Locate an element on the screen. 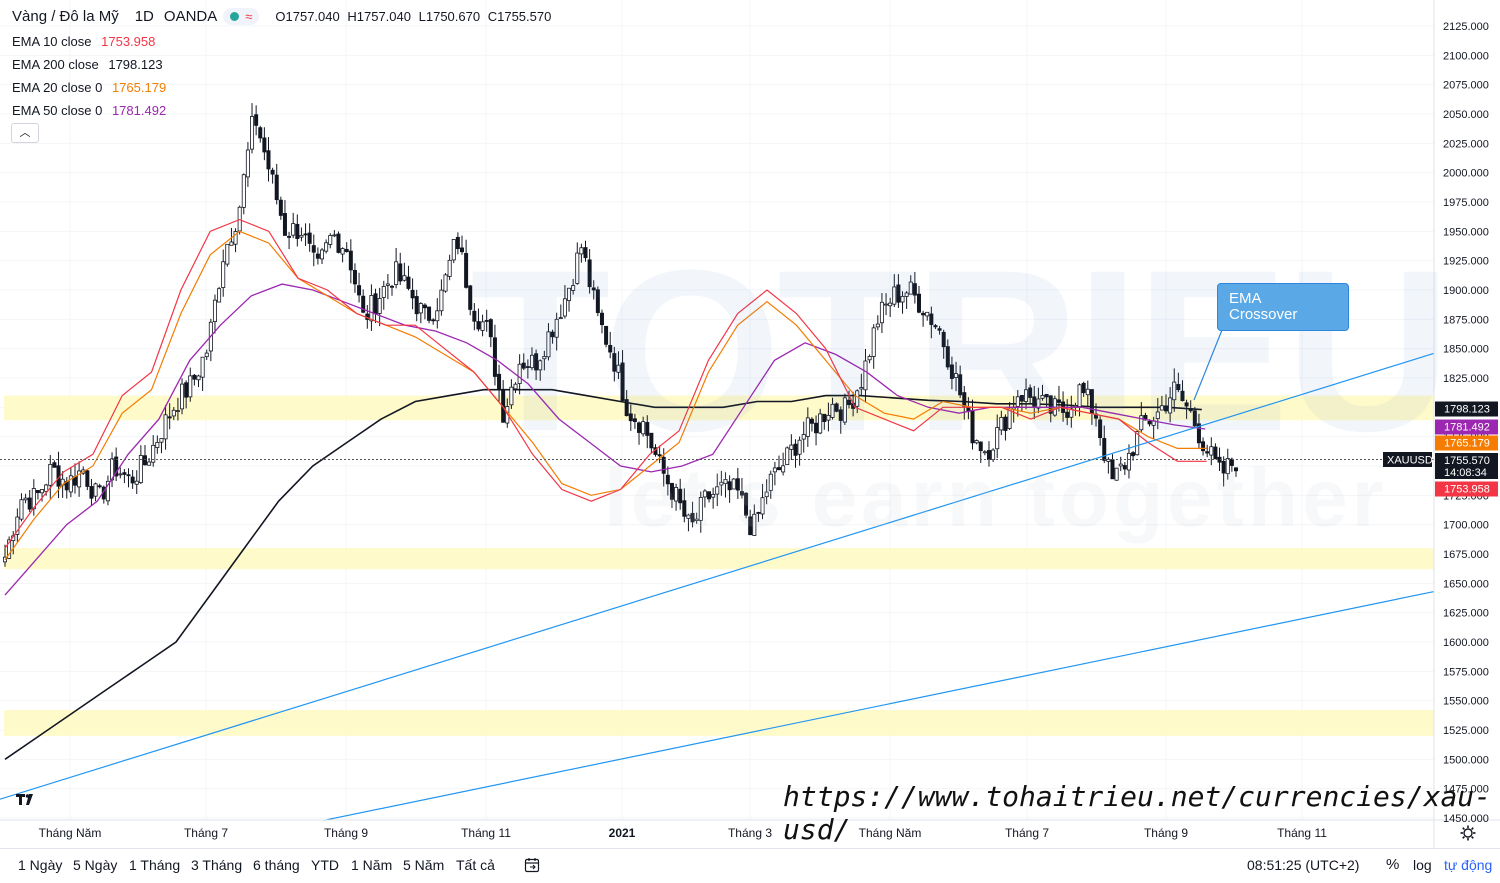 The height and width of the screenshot is (883, 1500). price-tag-text: 1755.570 is located at coordinates (1467, 461).